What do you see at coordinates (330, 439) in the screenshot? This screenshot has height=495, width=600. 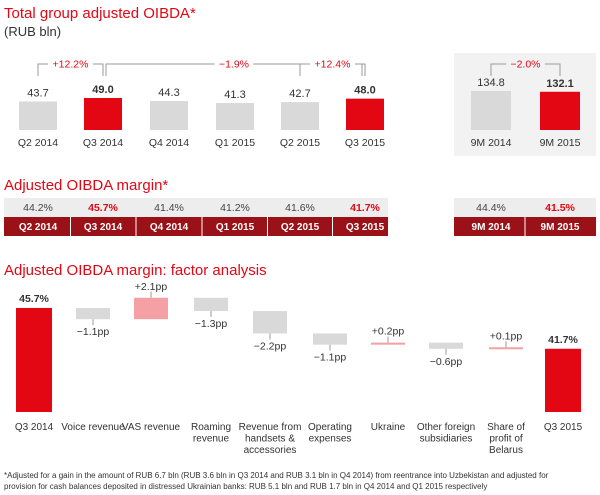 I see `waterfall-category: expenses` at bounding box center [330, 439].